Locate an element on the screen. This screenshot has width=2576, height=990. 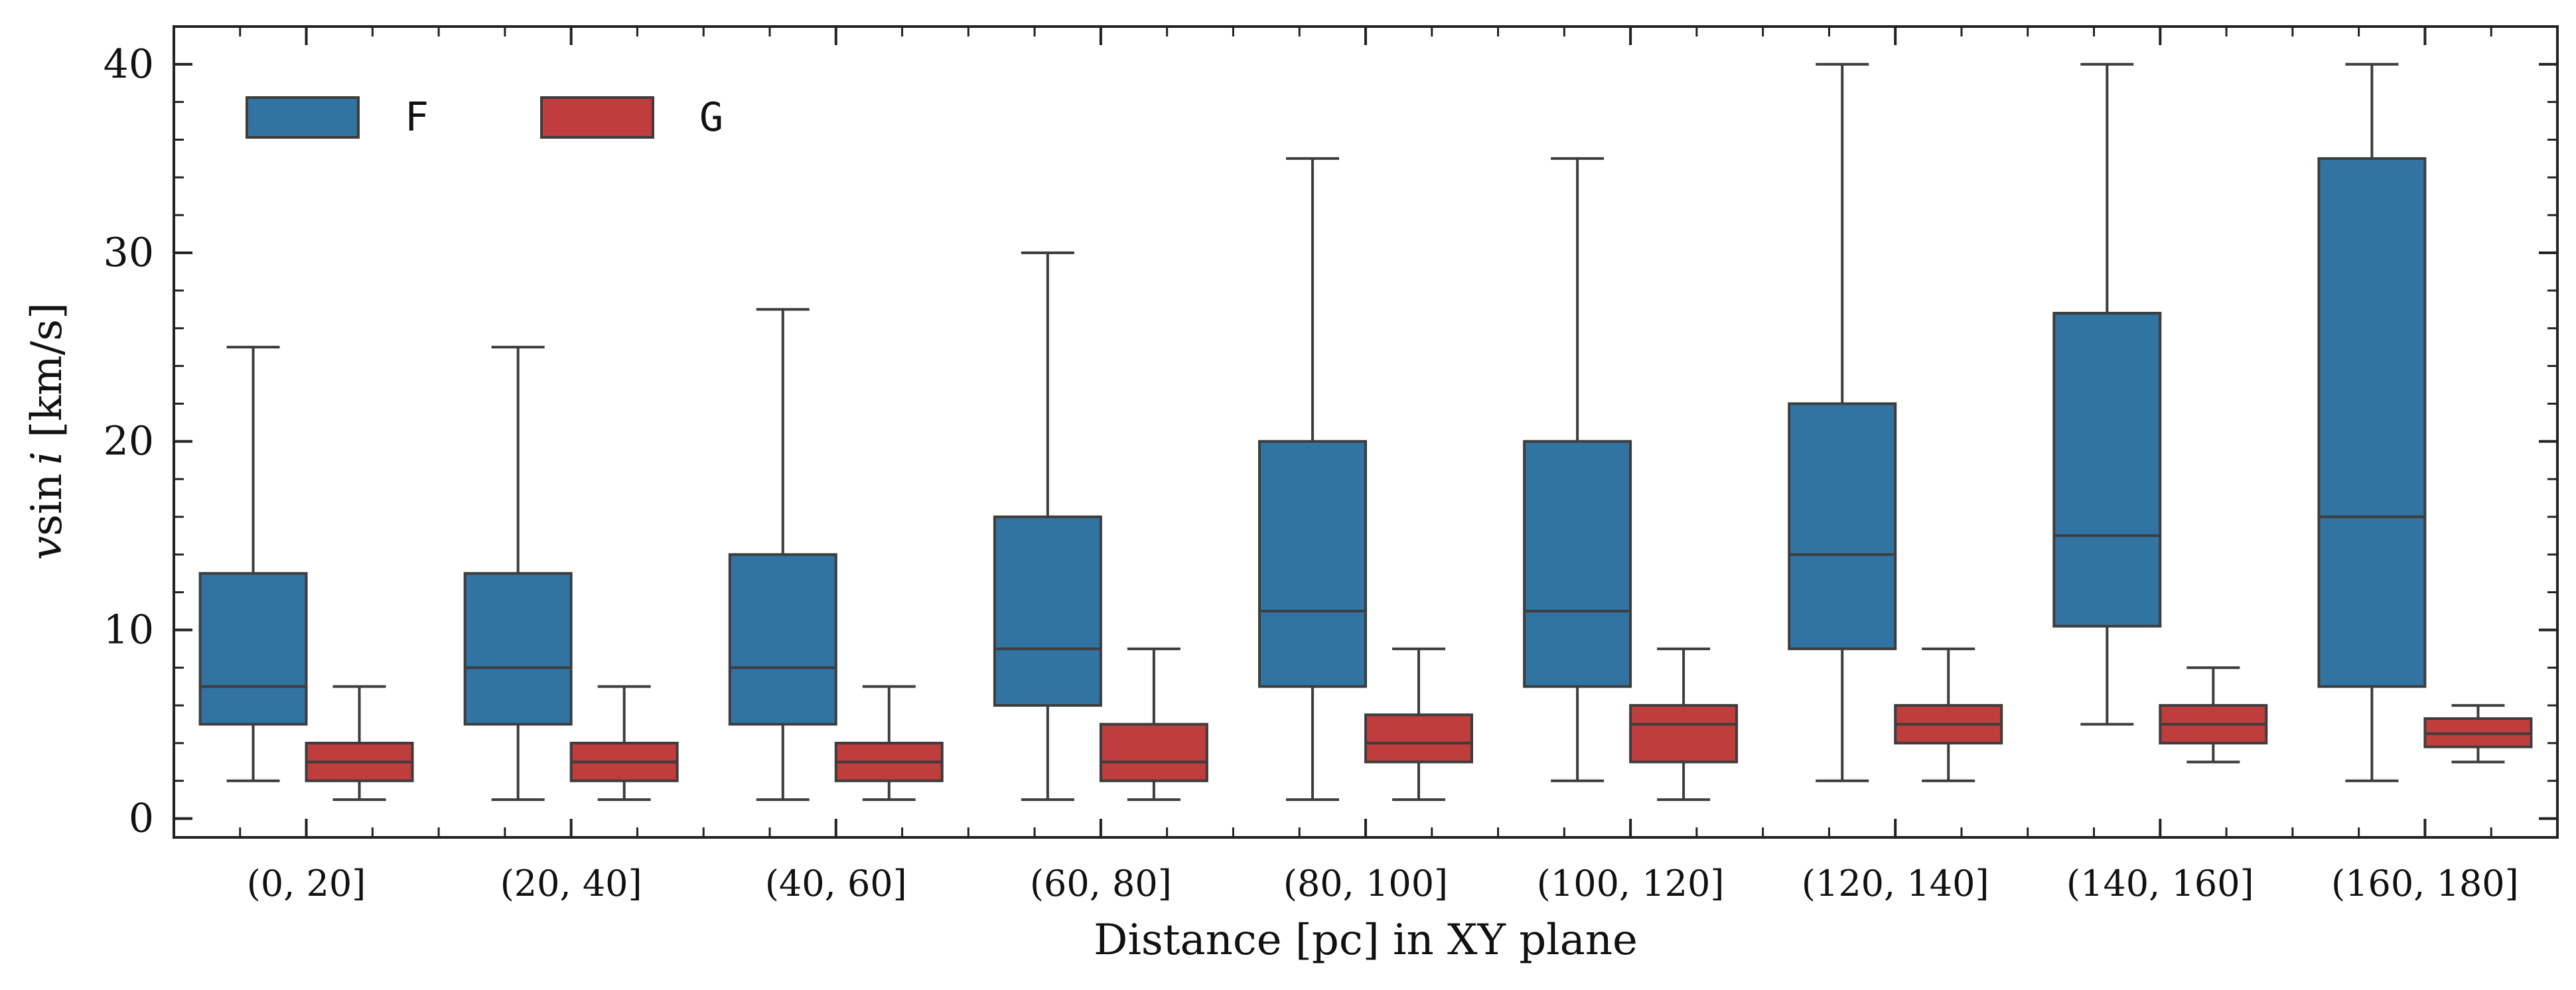
x-axis-title: Distance [pc] in XY plane is located at coordinates (1366, 940).